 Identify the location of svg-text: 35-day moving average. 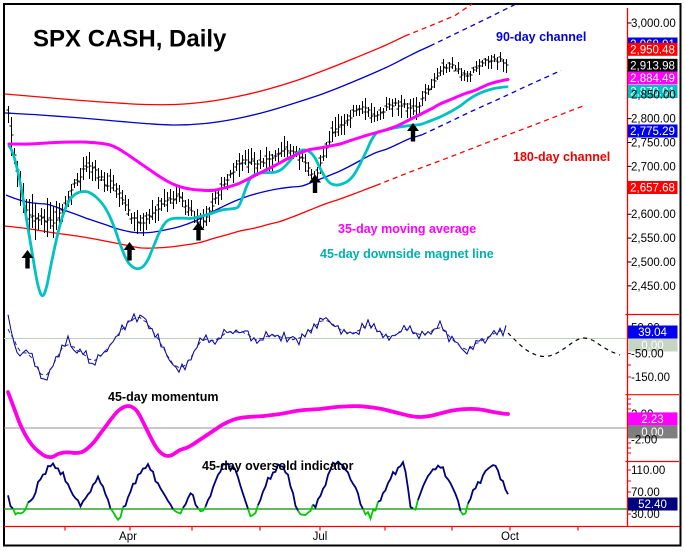
(407, 229).